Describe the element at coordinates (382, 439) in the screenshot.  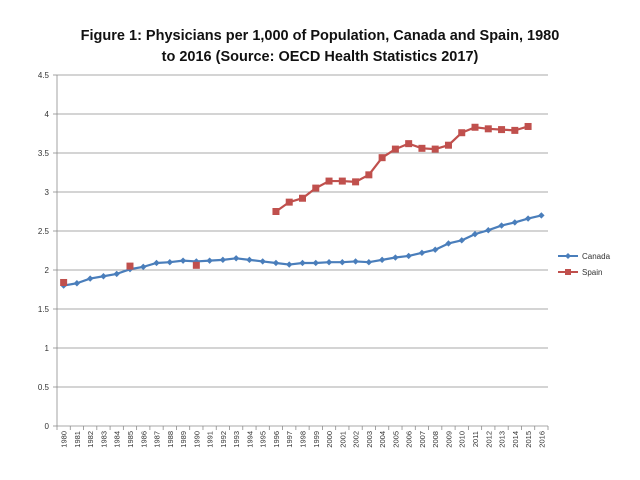
I see `x-tick-label: 2004` at that location.